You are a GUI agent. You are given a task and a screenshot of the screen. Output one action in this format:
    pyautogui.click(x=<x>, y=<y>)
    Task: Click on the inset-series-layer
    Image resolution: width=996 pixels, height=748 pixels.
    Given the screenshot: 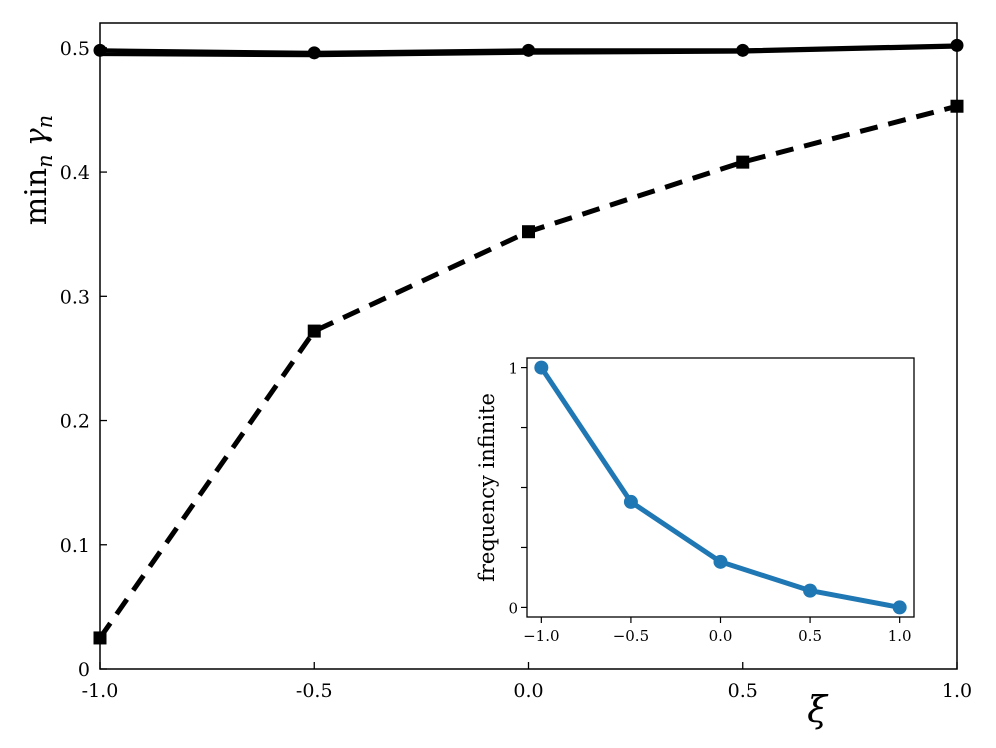 What is the action you would take?
    pyautogui.click(x=720, y=487)
    